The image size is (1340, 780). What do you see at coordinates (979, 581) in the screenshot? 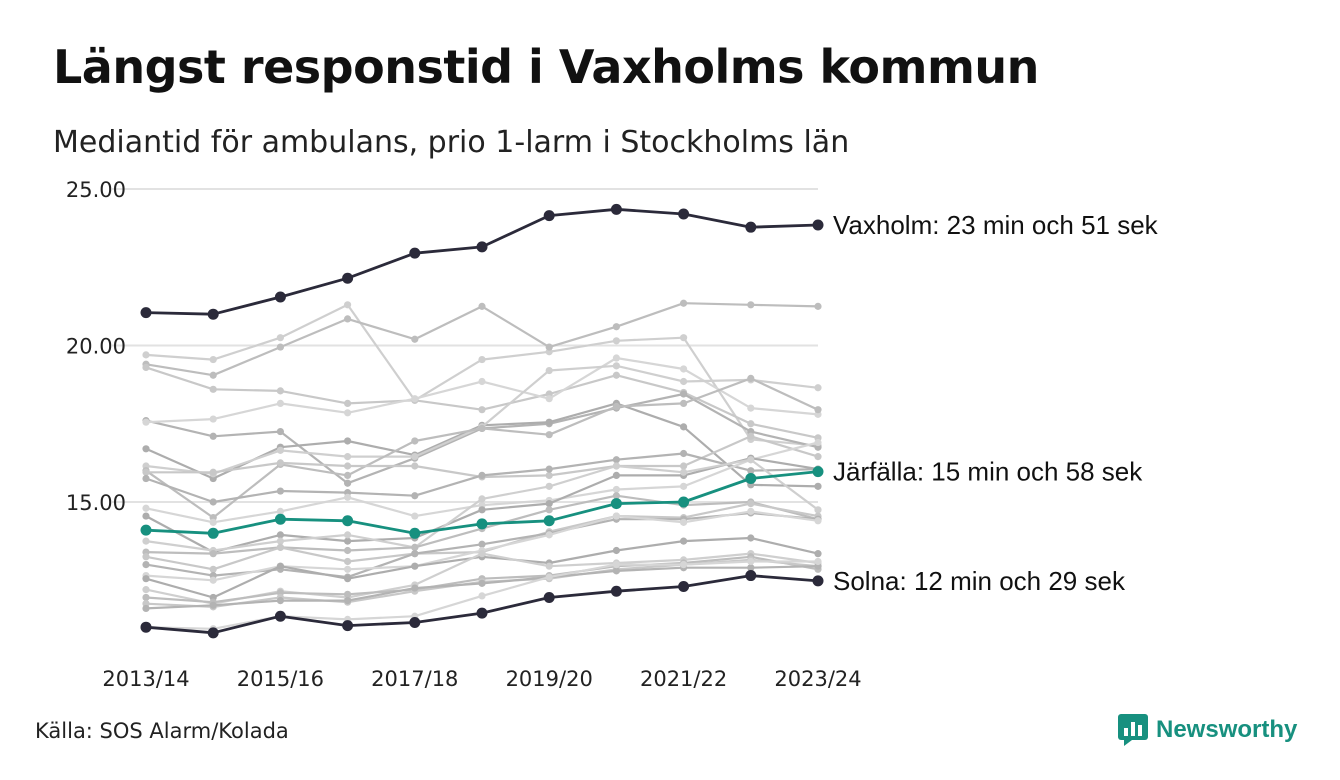
I see `series-label: Solna: 12 min och 29 sek` at bounding box center [979, 581].